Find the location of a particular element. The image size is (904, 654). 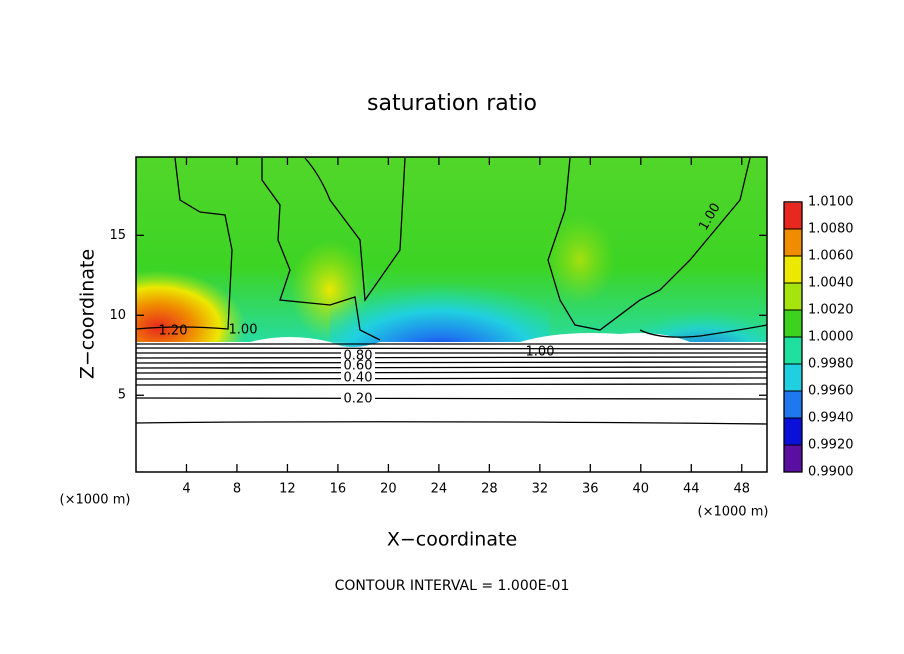

contour-label: 0.60 is located at coordinates (358, 366).